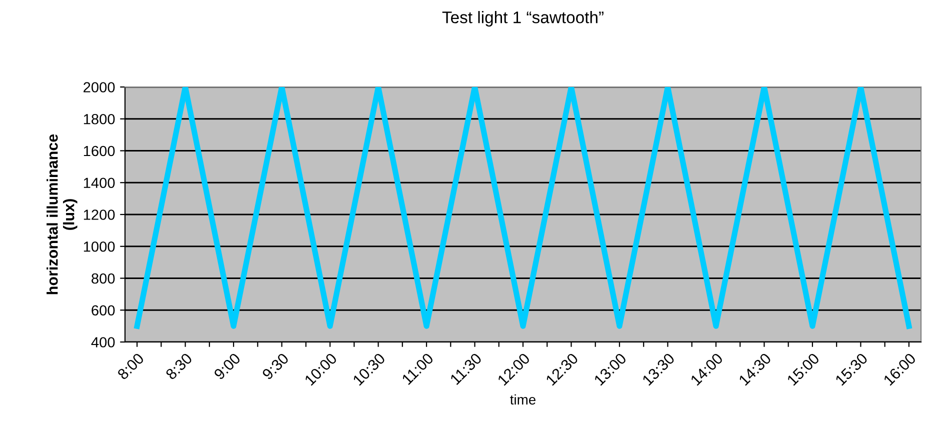 This screenshot has width=930, height=438. What do you see at coordinates (99, 87) in the screenshot?
I see `y-tick-label: 2000` at bounding box center [99, 87].